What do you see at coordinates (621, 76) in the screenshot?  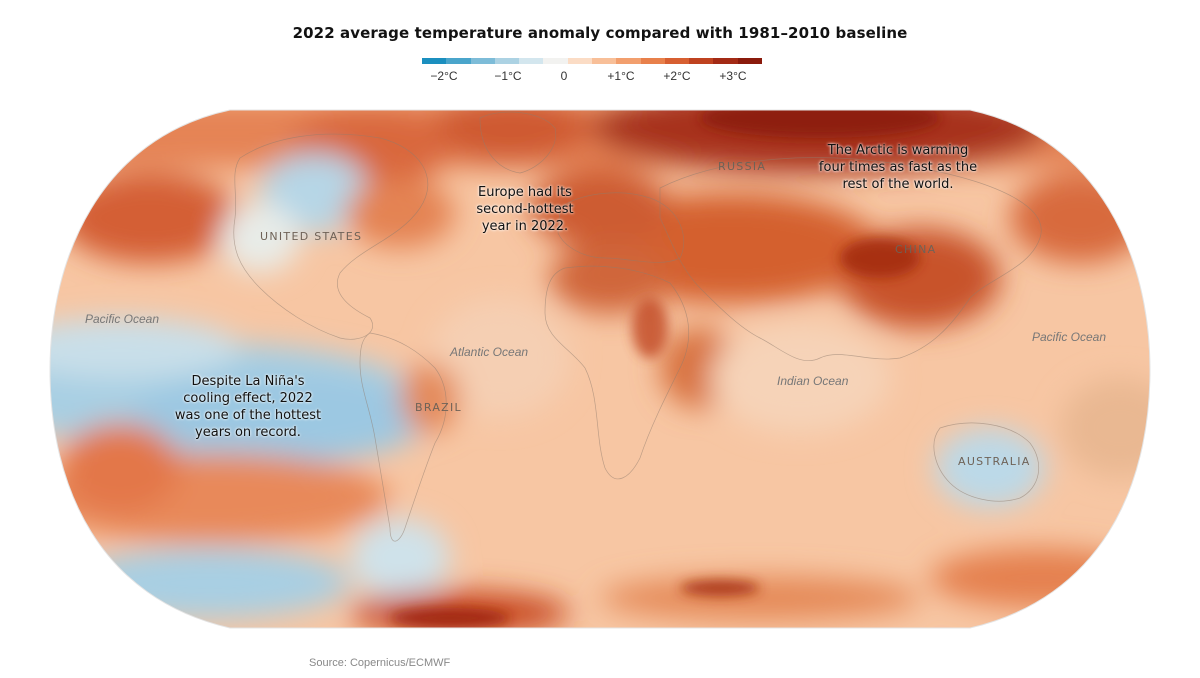 I see `legend-label-plus1: +1°C` at bounding box center [621, 76].